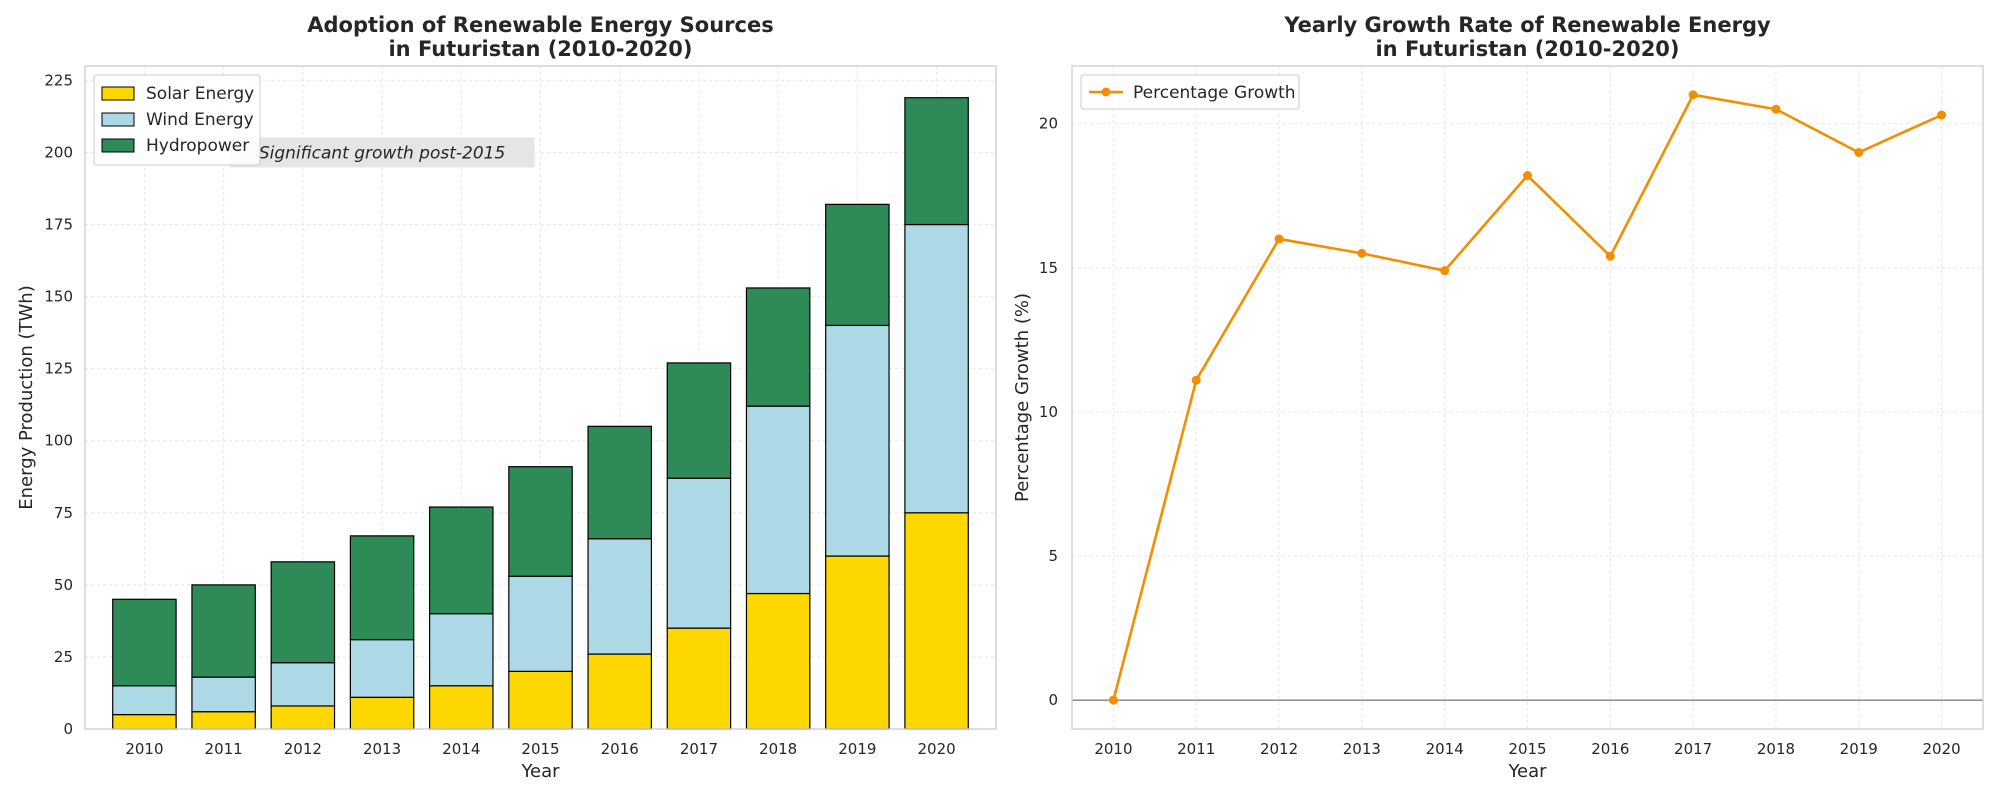  Describe the element at coordinates (1048, 412) in the screenshot. I see `y-tick-label: 10` at that location.